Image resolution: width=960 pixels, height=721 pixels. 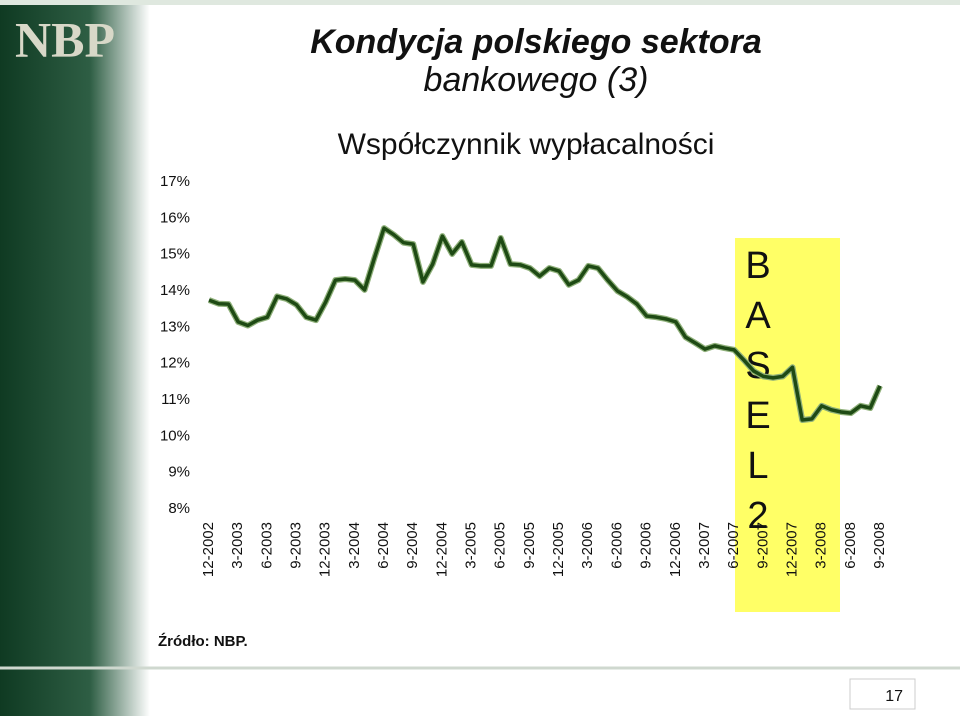 I want to click on x-tick-label: 6-2003, so click(x=266, y=545).